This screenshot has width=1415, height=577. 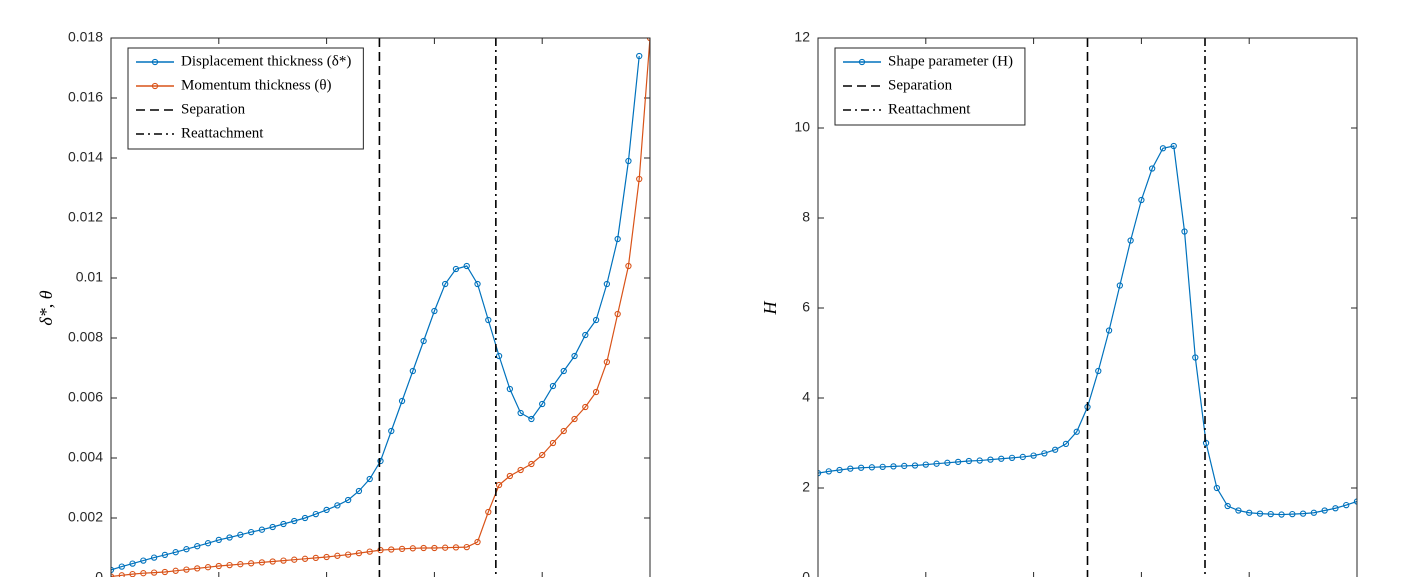 What do you see at coordinates (85, 397) in the screenshot?
I see `y-tick-label: 0.006` at bounding box center [85, 397].